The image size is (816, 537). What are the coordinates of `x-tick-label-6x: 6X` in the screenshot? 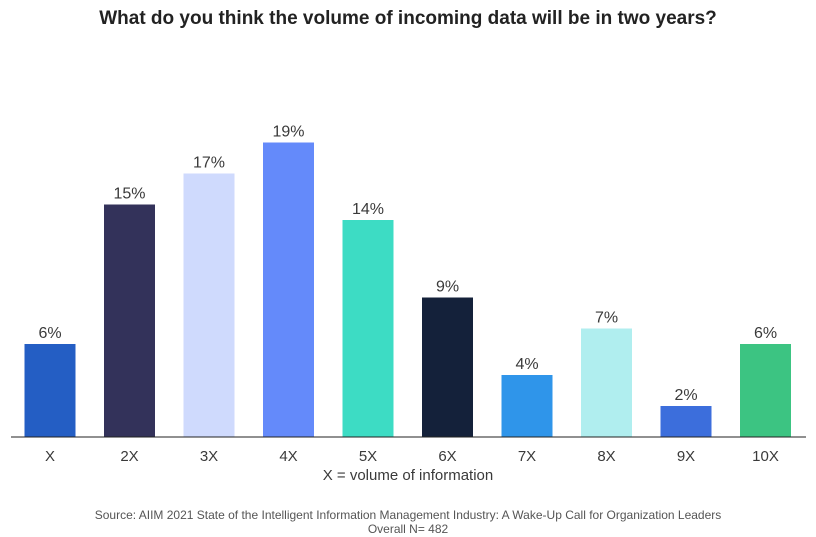 It's located at (447, 456).